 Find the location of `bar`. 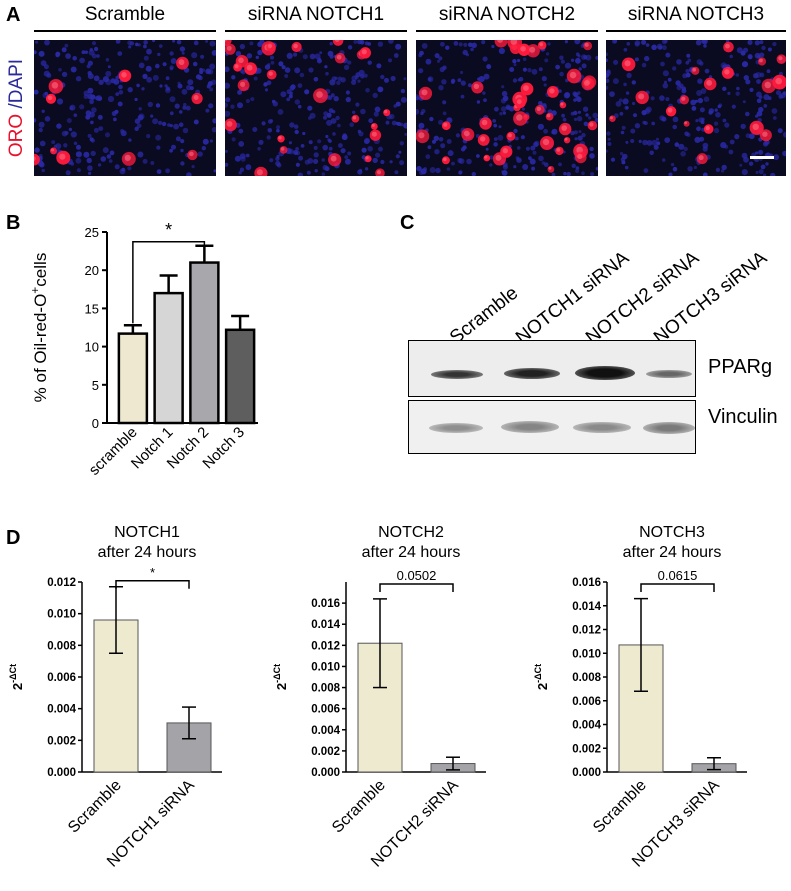

bar is located at coordinates (204, 343).